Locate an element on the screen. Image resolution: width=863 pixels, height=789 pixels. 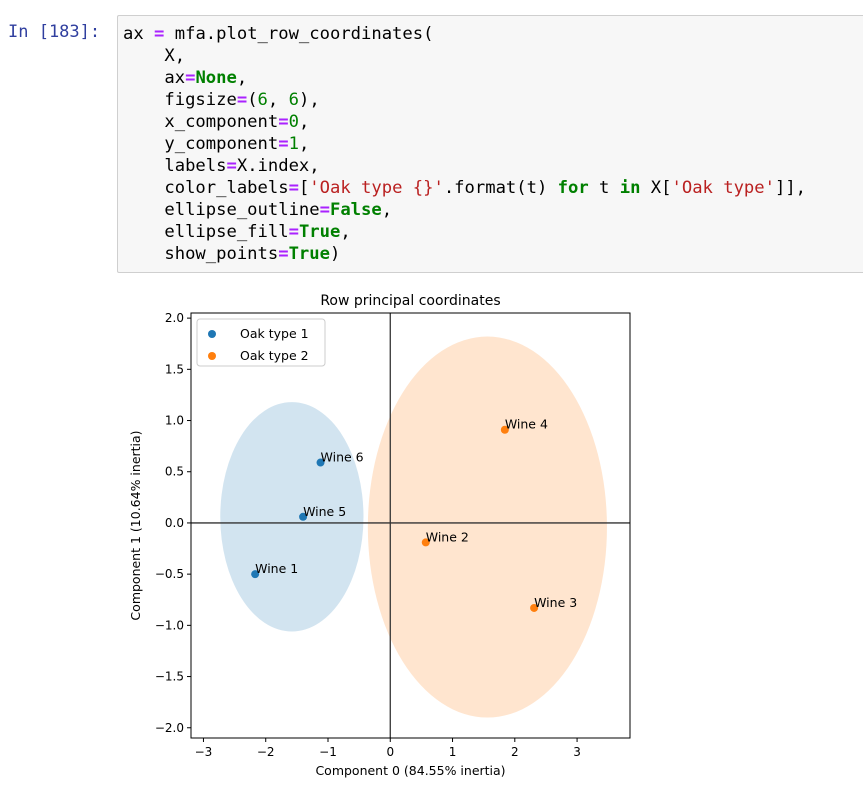
point-label: Wine 5 is located at coordinates (324, 511).